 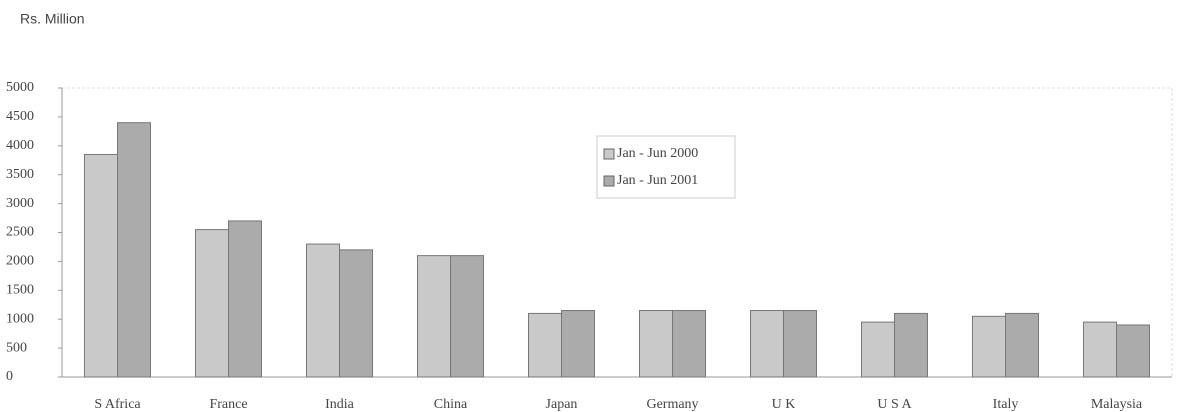 What do you see at coordinates (451, 404) in the screenshot?
I see `x-tick-label: China` at bounding box center [451, 404].